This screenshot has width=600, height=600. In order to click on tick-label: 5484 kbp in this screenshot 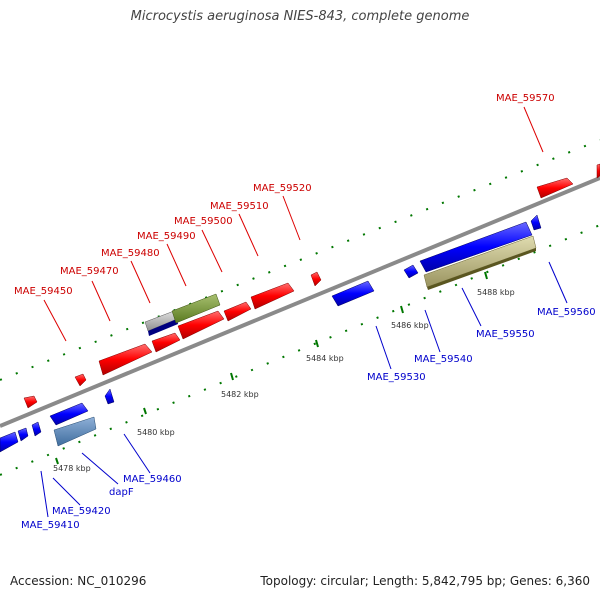, I will do `click(325, 358)`.